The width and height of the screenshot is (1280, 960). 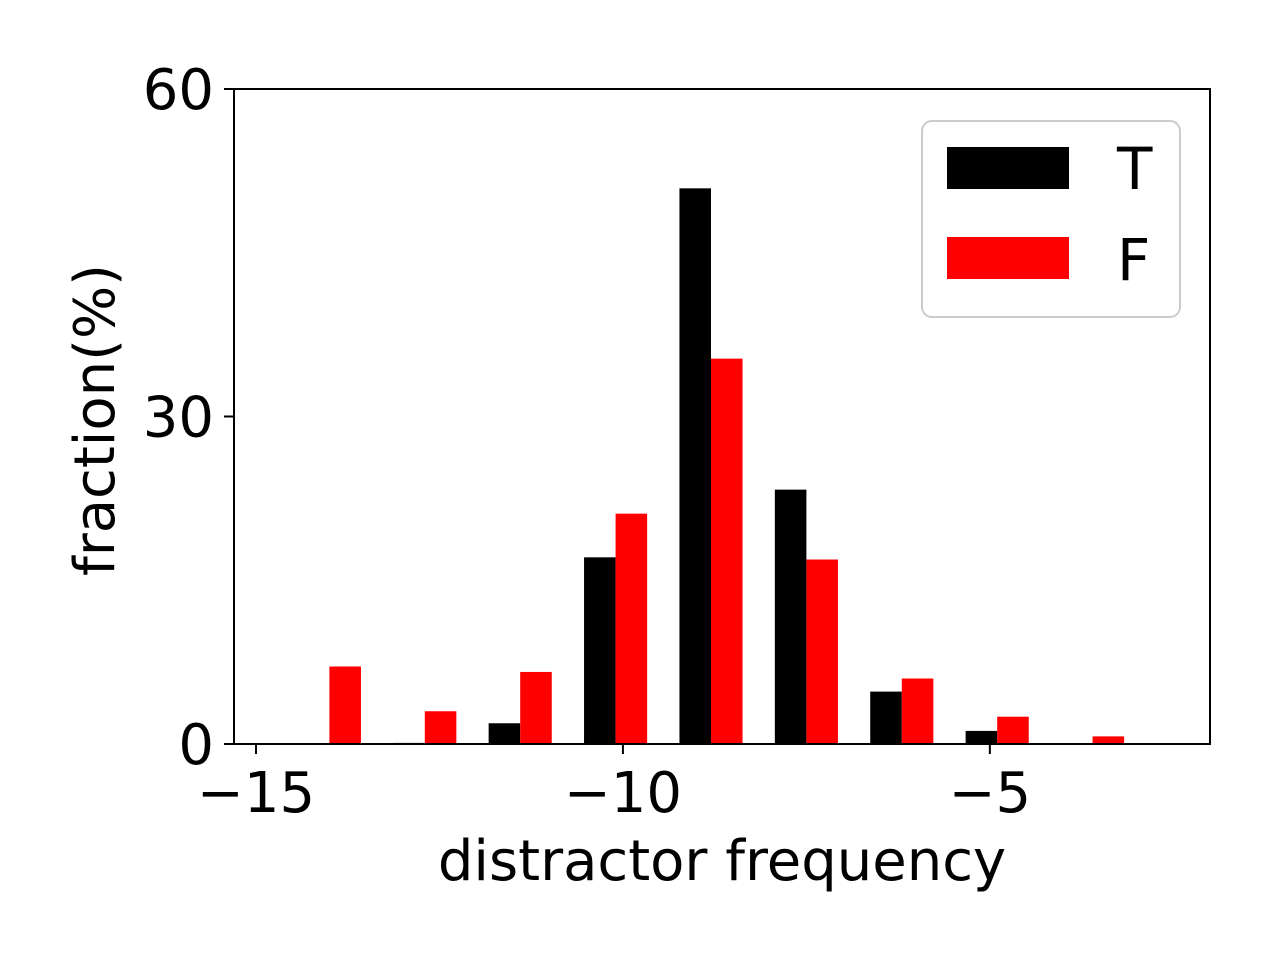 What do you see at coordinates (178, 418) in the screenshot?
I see `y-tick-label-1: 30` at bounding box center [178, 418].